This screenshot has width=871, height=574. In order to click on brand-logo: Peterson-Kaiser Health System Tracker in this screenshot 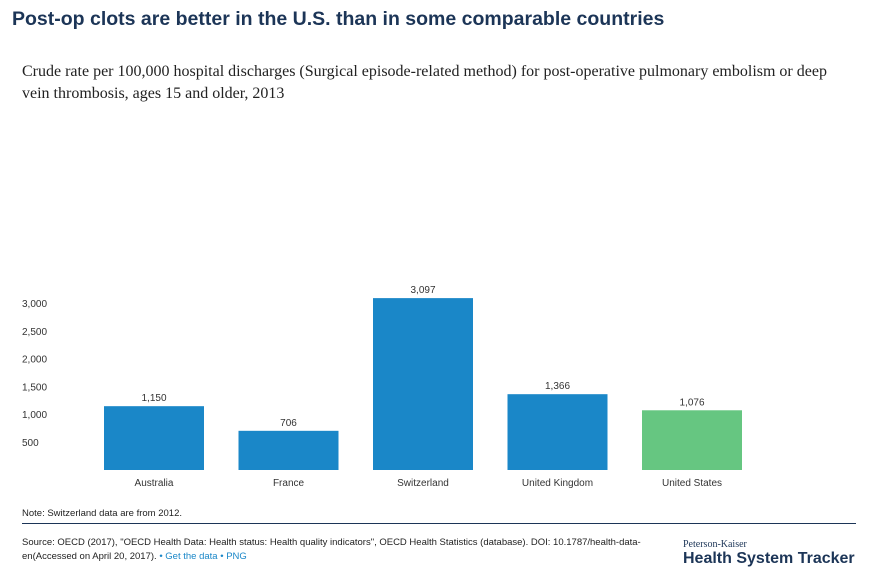, I will do `click(775, 553)`.